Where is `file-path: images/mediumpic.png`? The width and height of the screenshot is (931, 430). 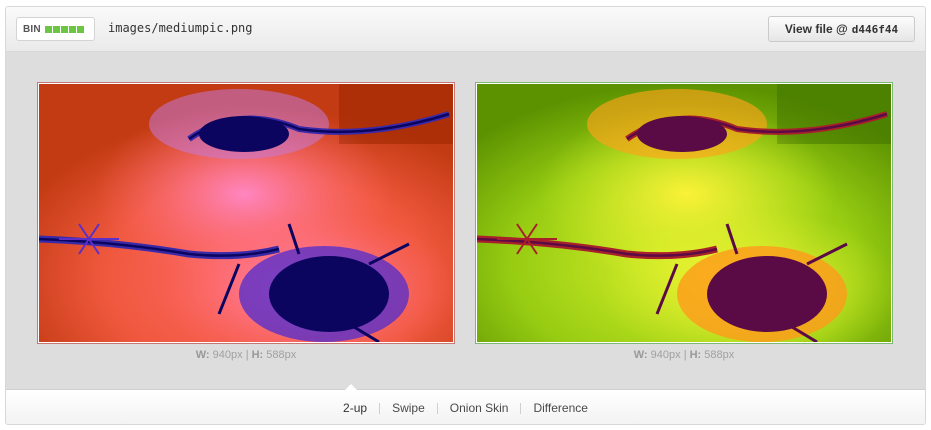 file-path: images/mediumpic.png is located at coordinates (180, 28).